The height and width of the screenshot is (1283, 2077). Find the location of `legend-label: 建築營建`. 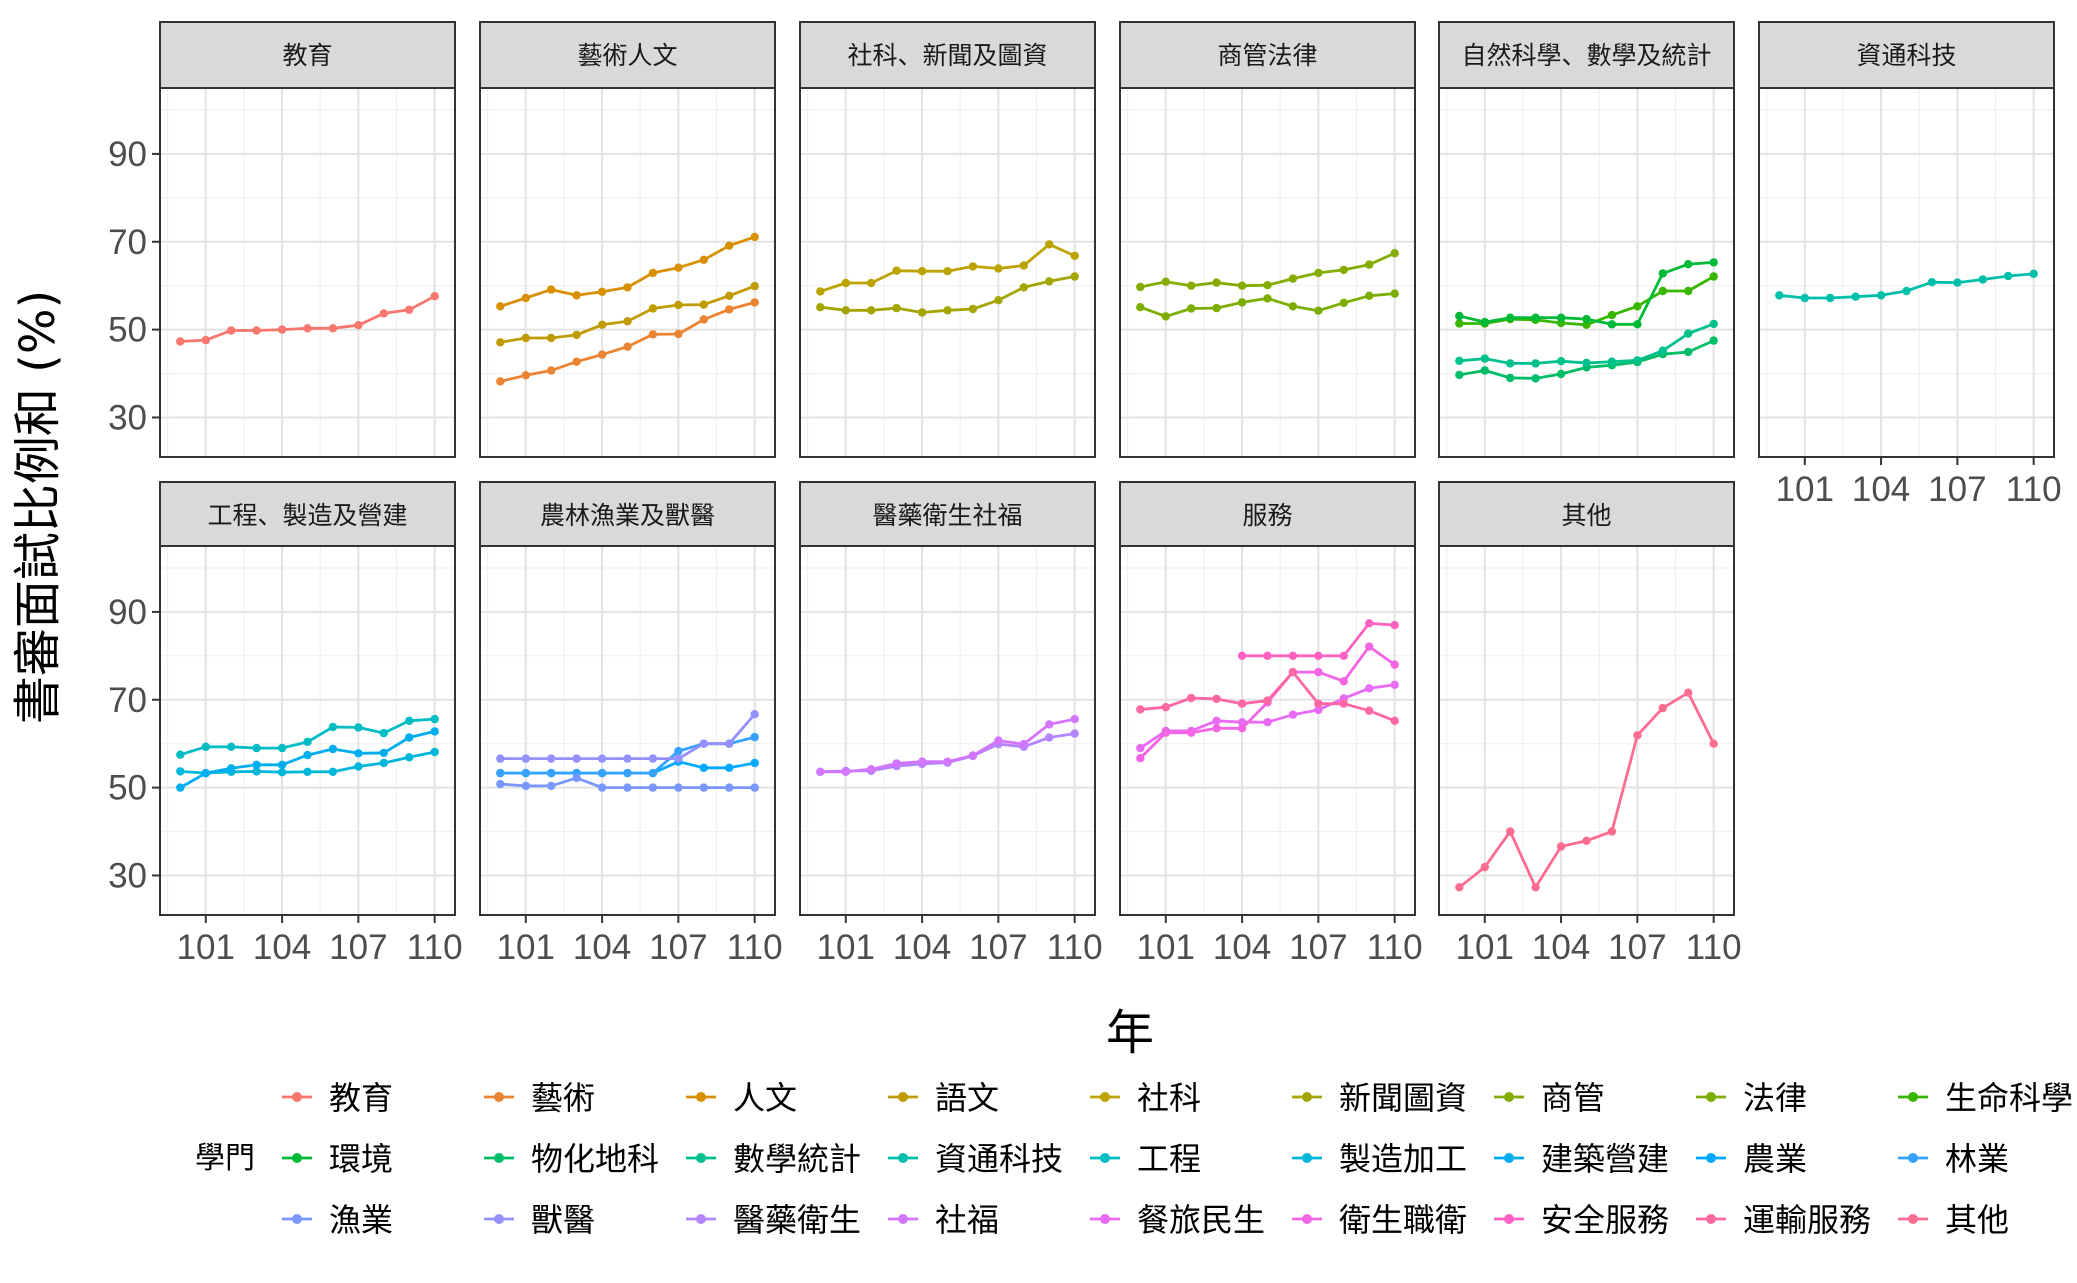

legend-label: 建築營建 is located at coordinates (1605, 1159).